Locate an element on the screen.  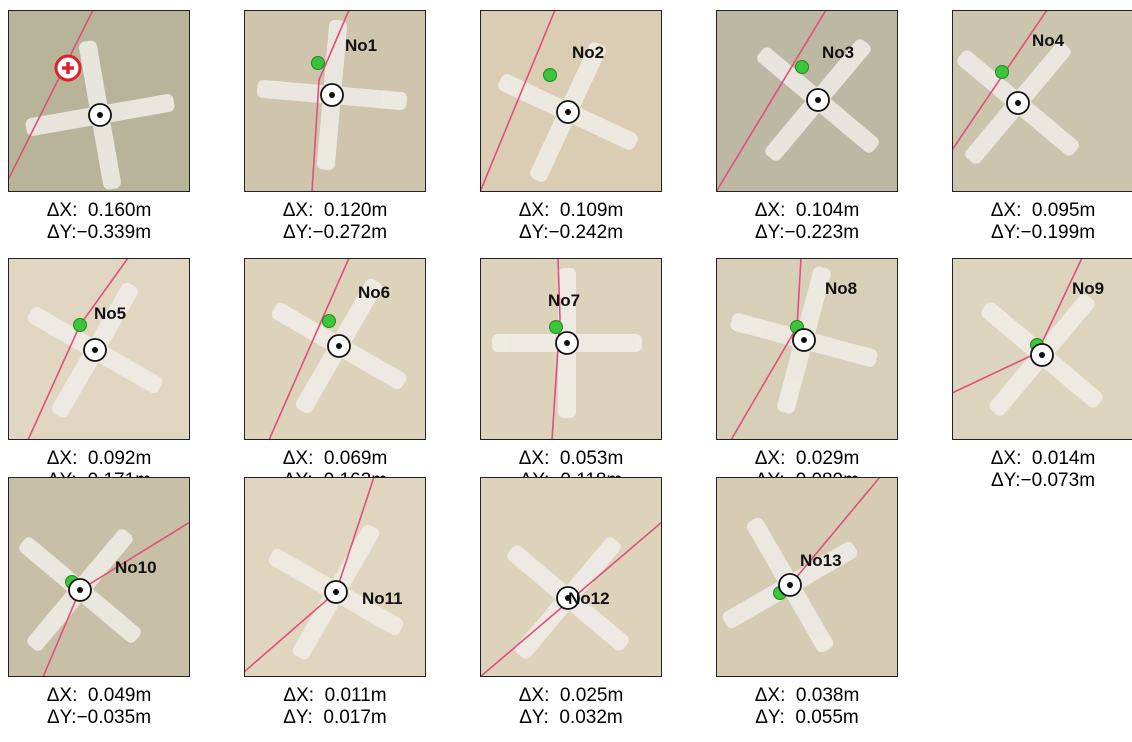
delta-x: ΔX: 0.014m is located at coordinates (1043, 458).